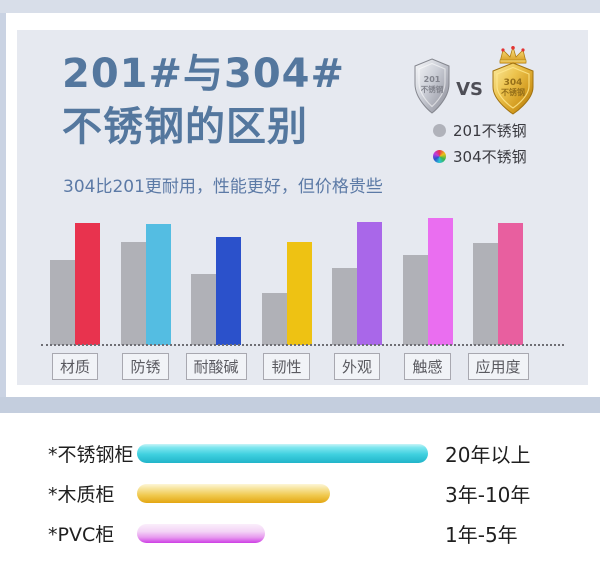  Describe the element at coordinates (233, 493) in the screenshot. I see `lifespan-bar-gold` at that location.